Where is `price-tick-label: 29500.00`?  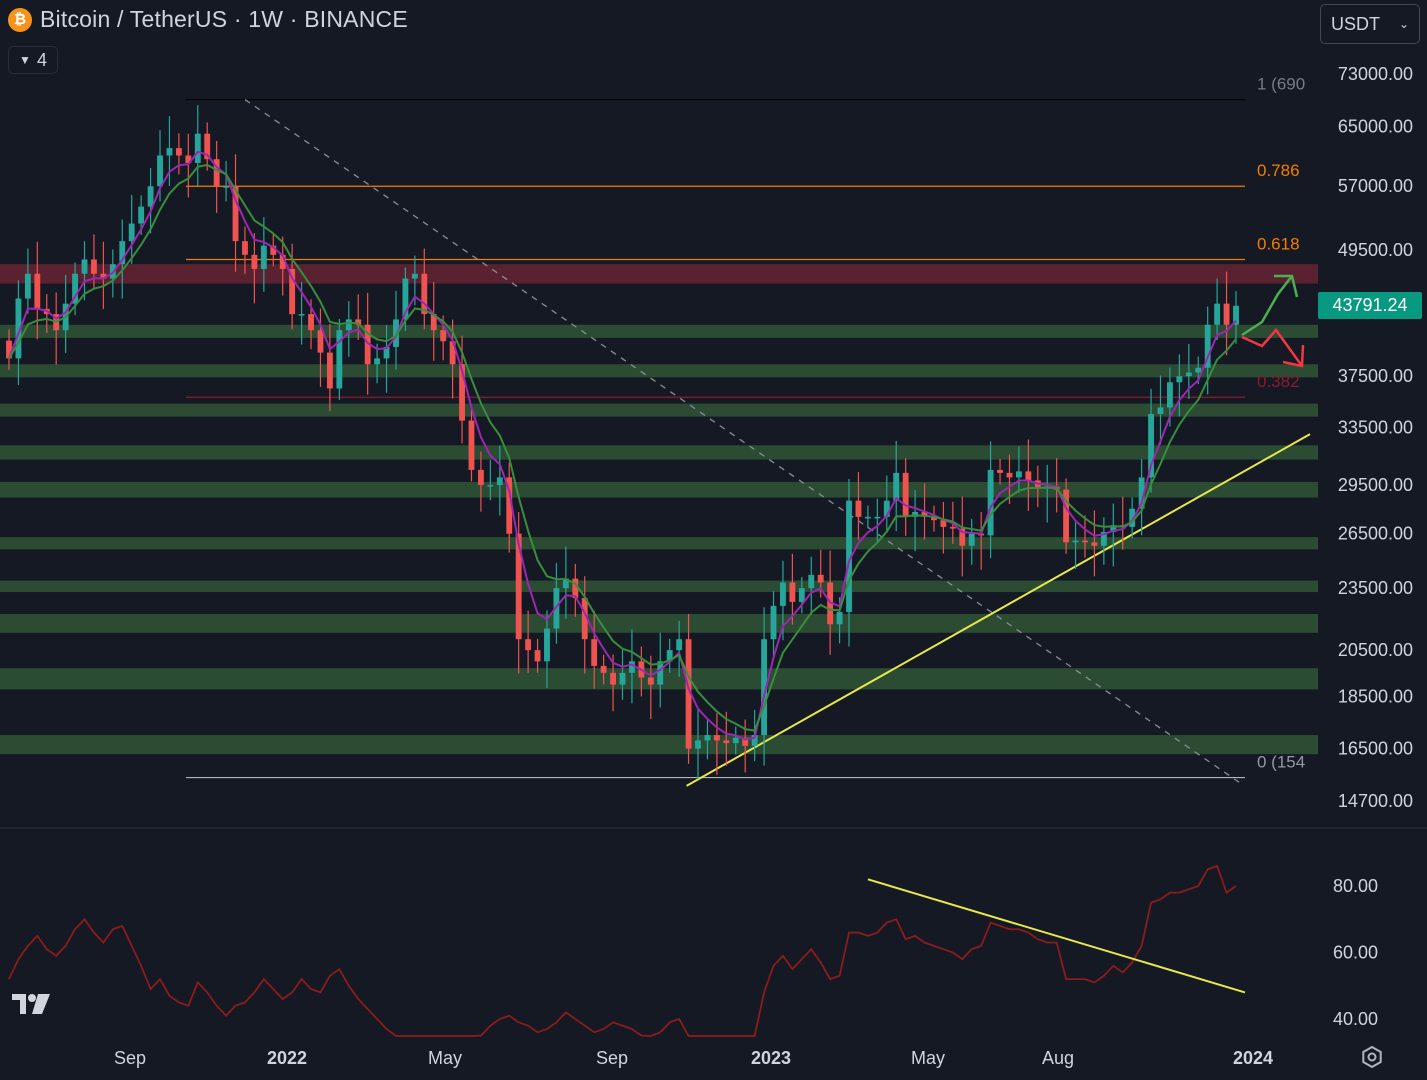 price-tick-label: 29500.00 is located at coordinates (1375, 485).